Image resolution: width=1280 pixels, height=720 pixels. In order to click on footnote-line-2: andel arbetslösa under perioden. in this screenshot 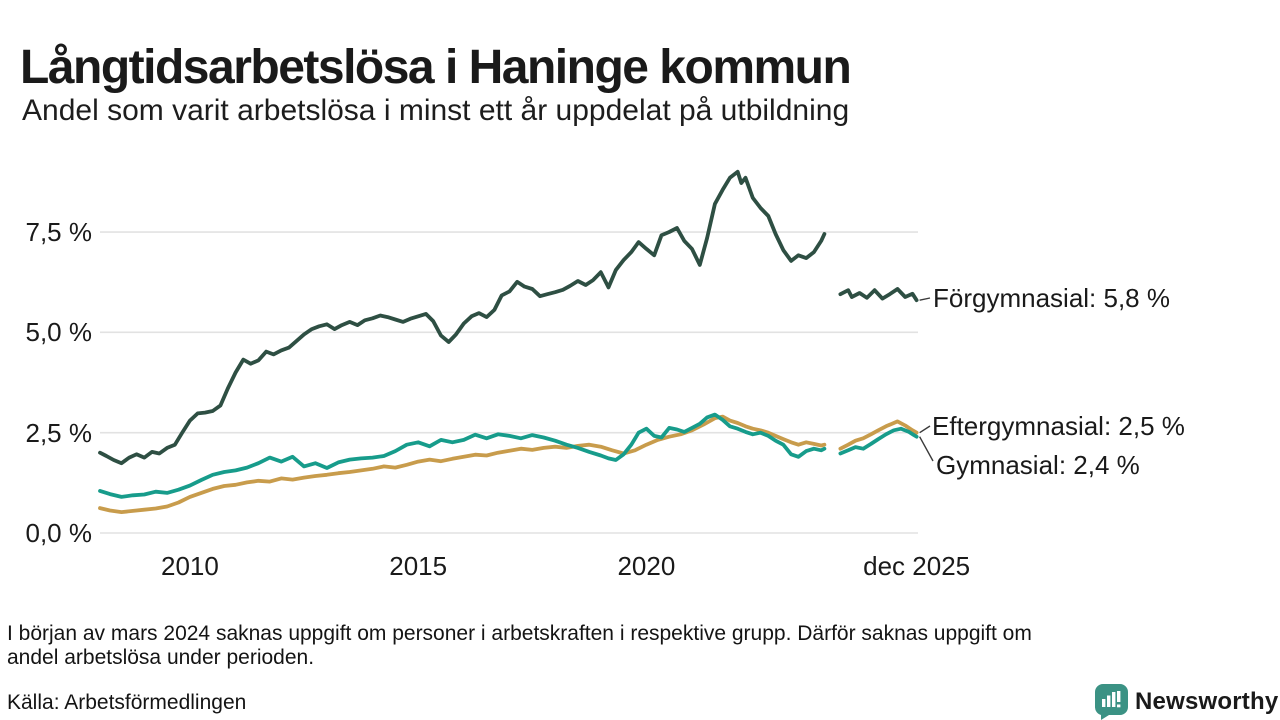, I will do `click(161, 657)`.